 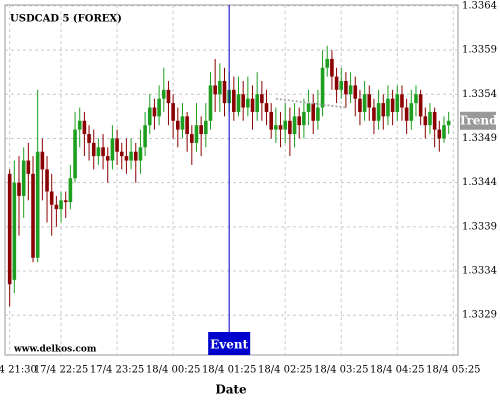 I want to click on x-tick-label: 17/4 21:30, so click(x=18, y=370).